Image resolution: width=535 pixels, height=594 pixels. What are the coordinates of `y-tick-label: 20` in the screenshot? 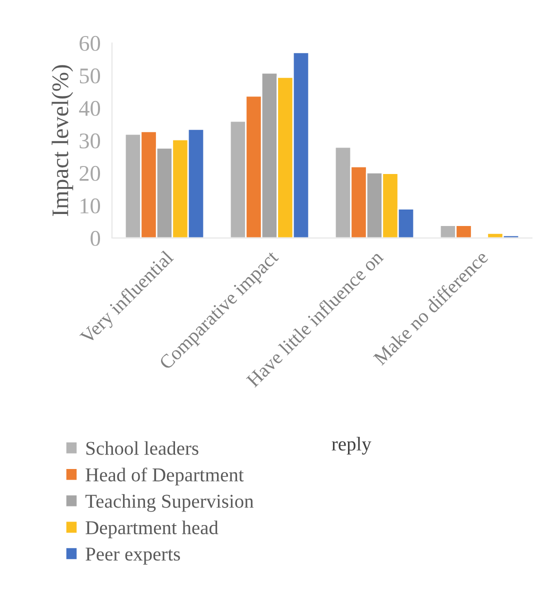 It's located at (90, 173).